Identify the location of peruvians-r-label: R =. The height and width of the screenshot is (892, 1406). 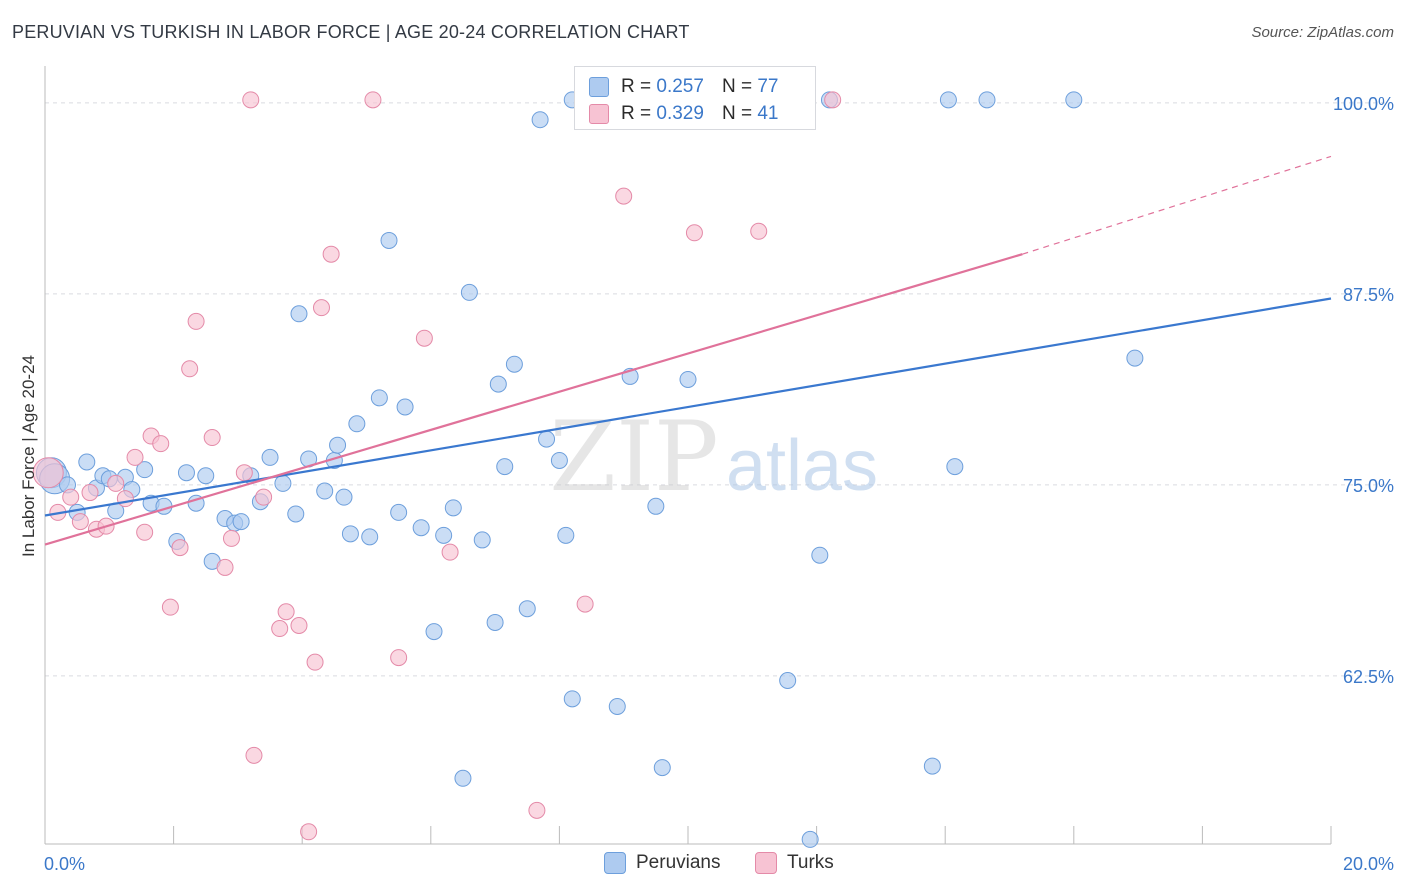
(636, 86).